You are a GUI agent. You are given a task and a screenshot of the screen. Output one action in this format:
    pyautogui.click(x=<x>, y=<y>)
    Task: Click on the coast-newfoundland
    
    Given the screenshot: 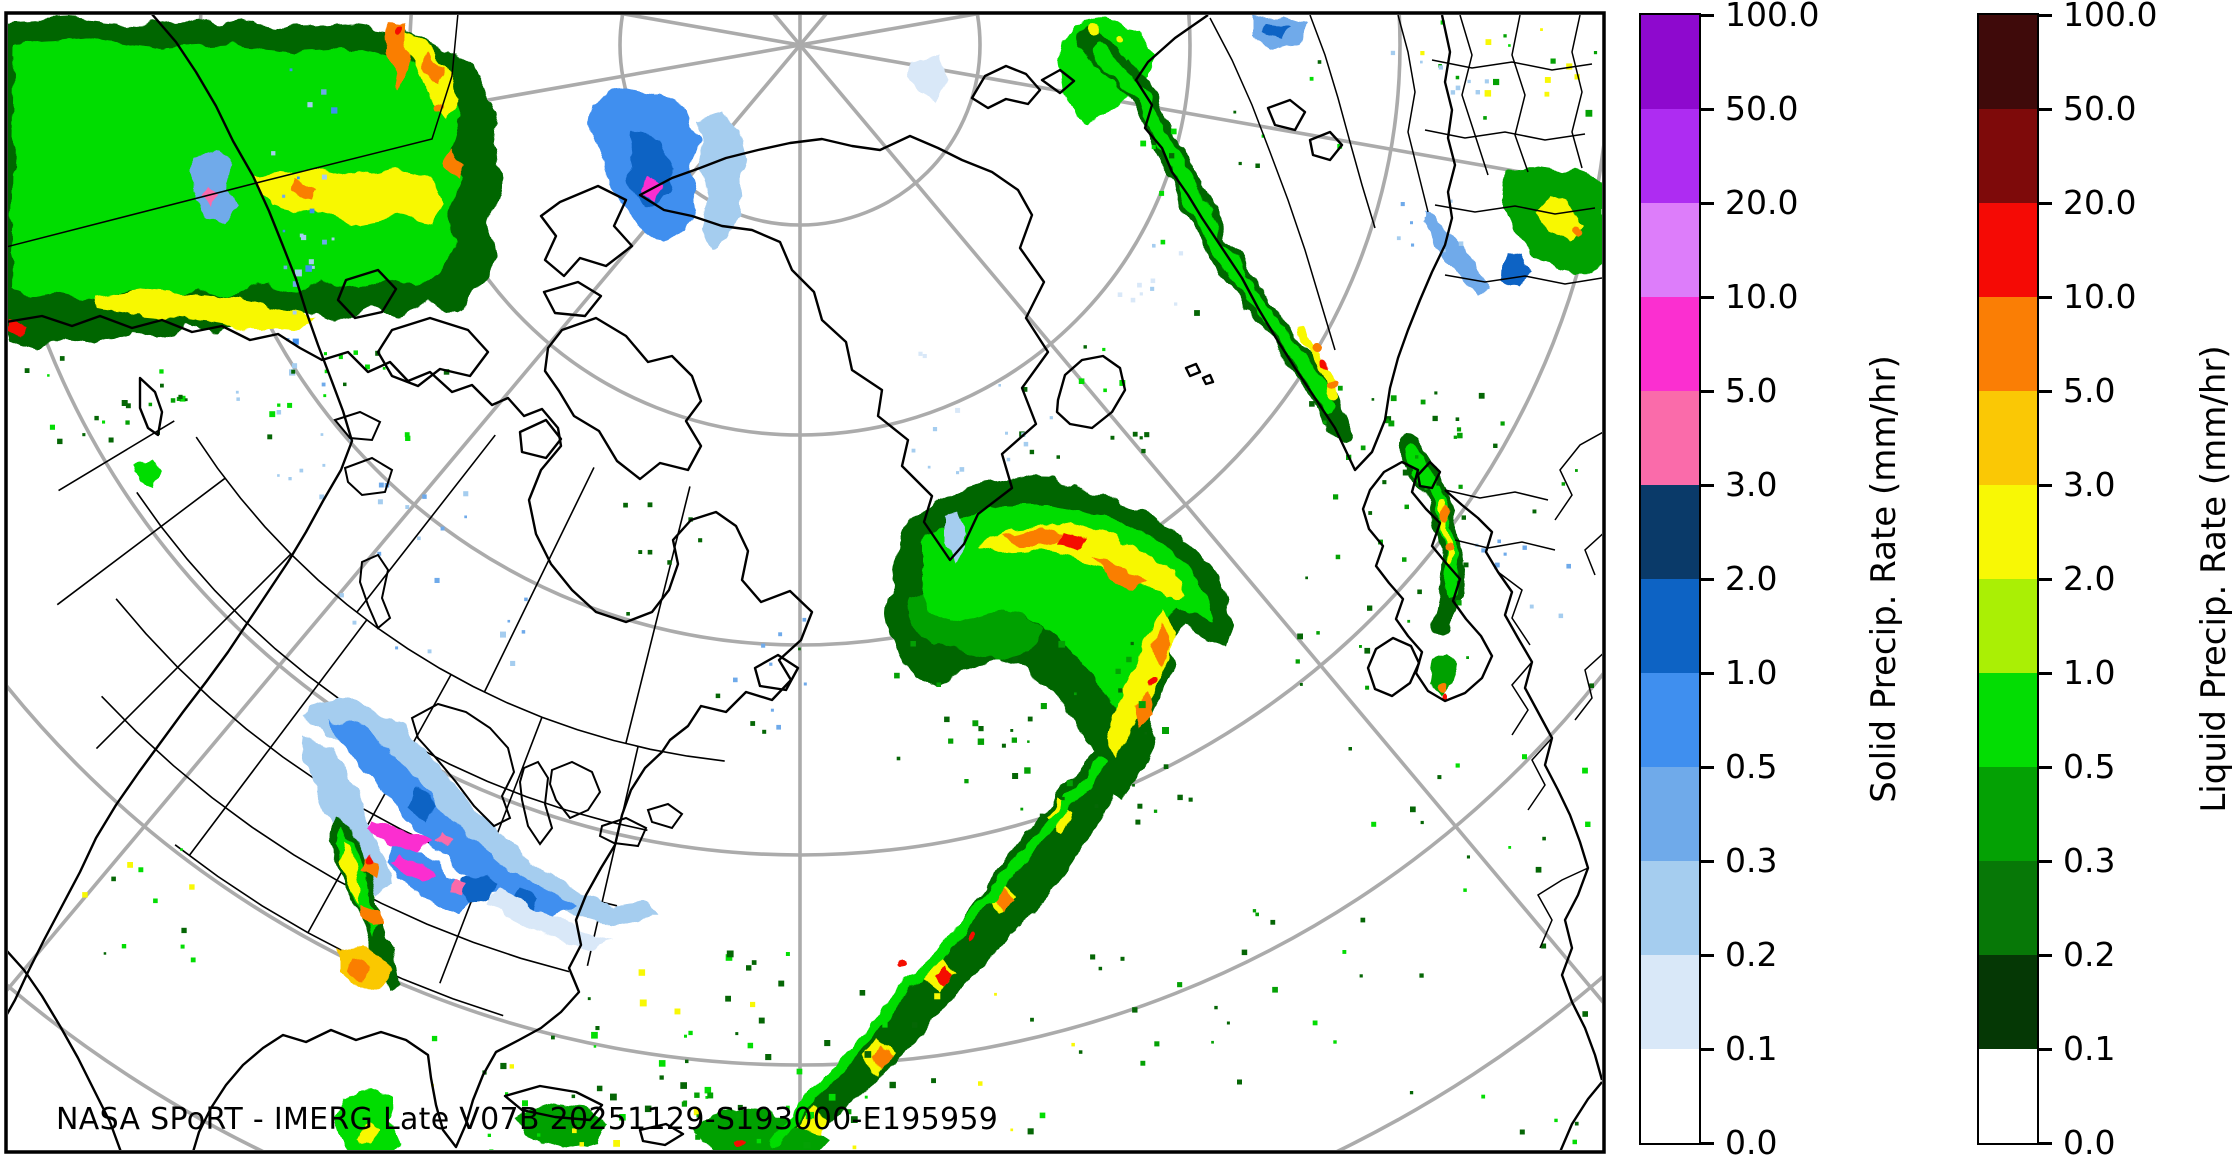 What is the action you would take?
    pyautogui.click(x=776, y=672)
    